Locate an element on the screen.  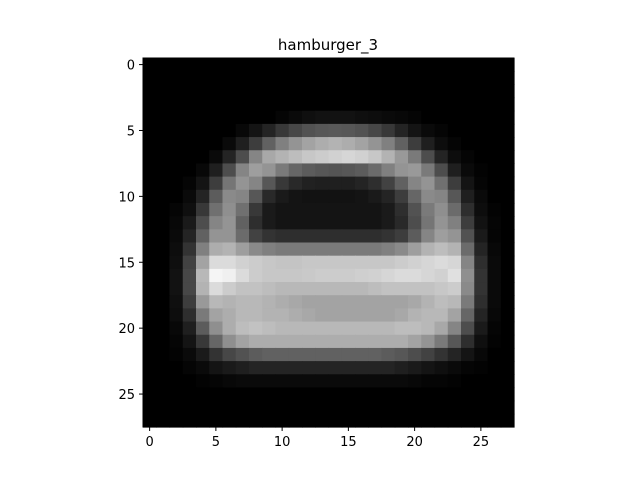
y-tick-label: 5 is located at coordinates (131, 131).